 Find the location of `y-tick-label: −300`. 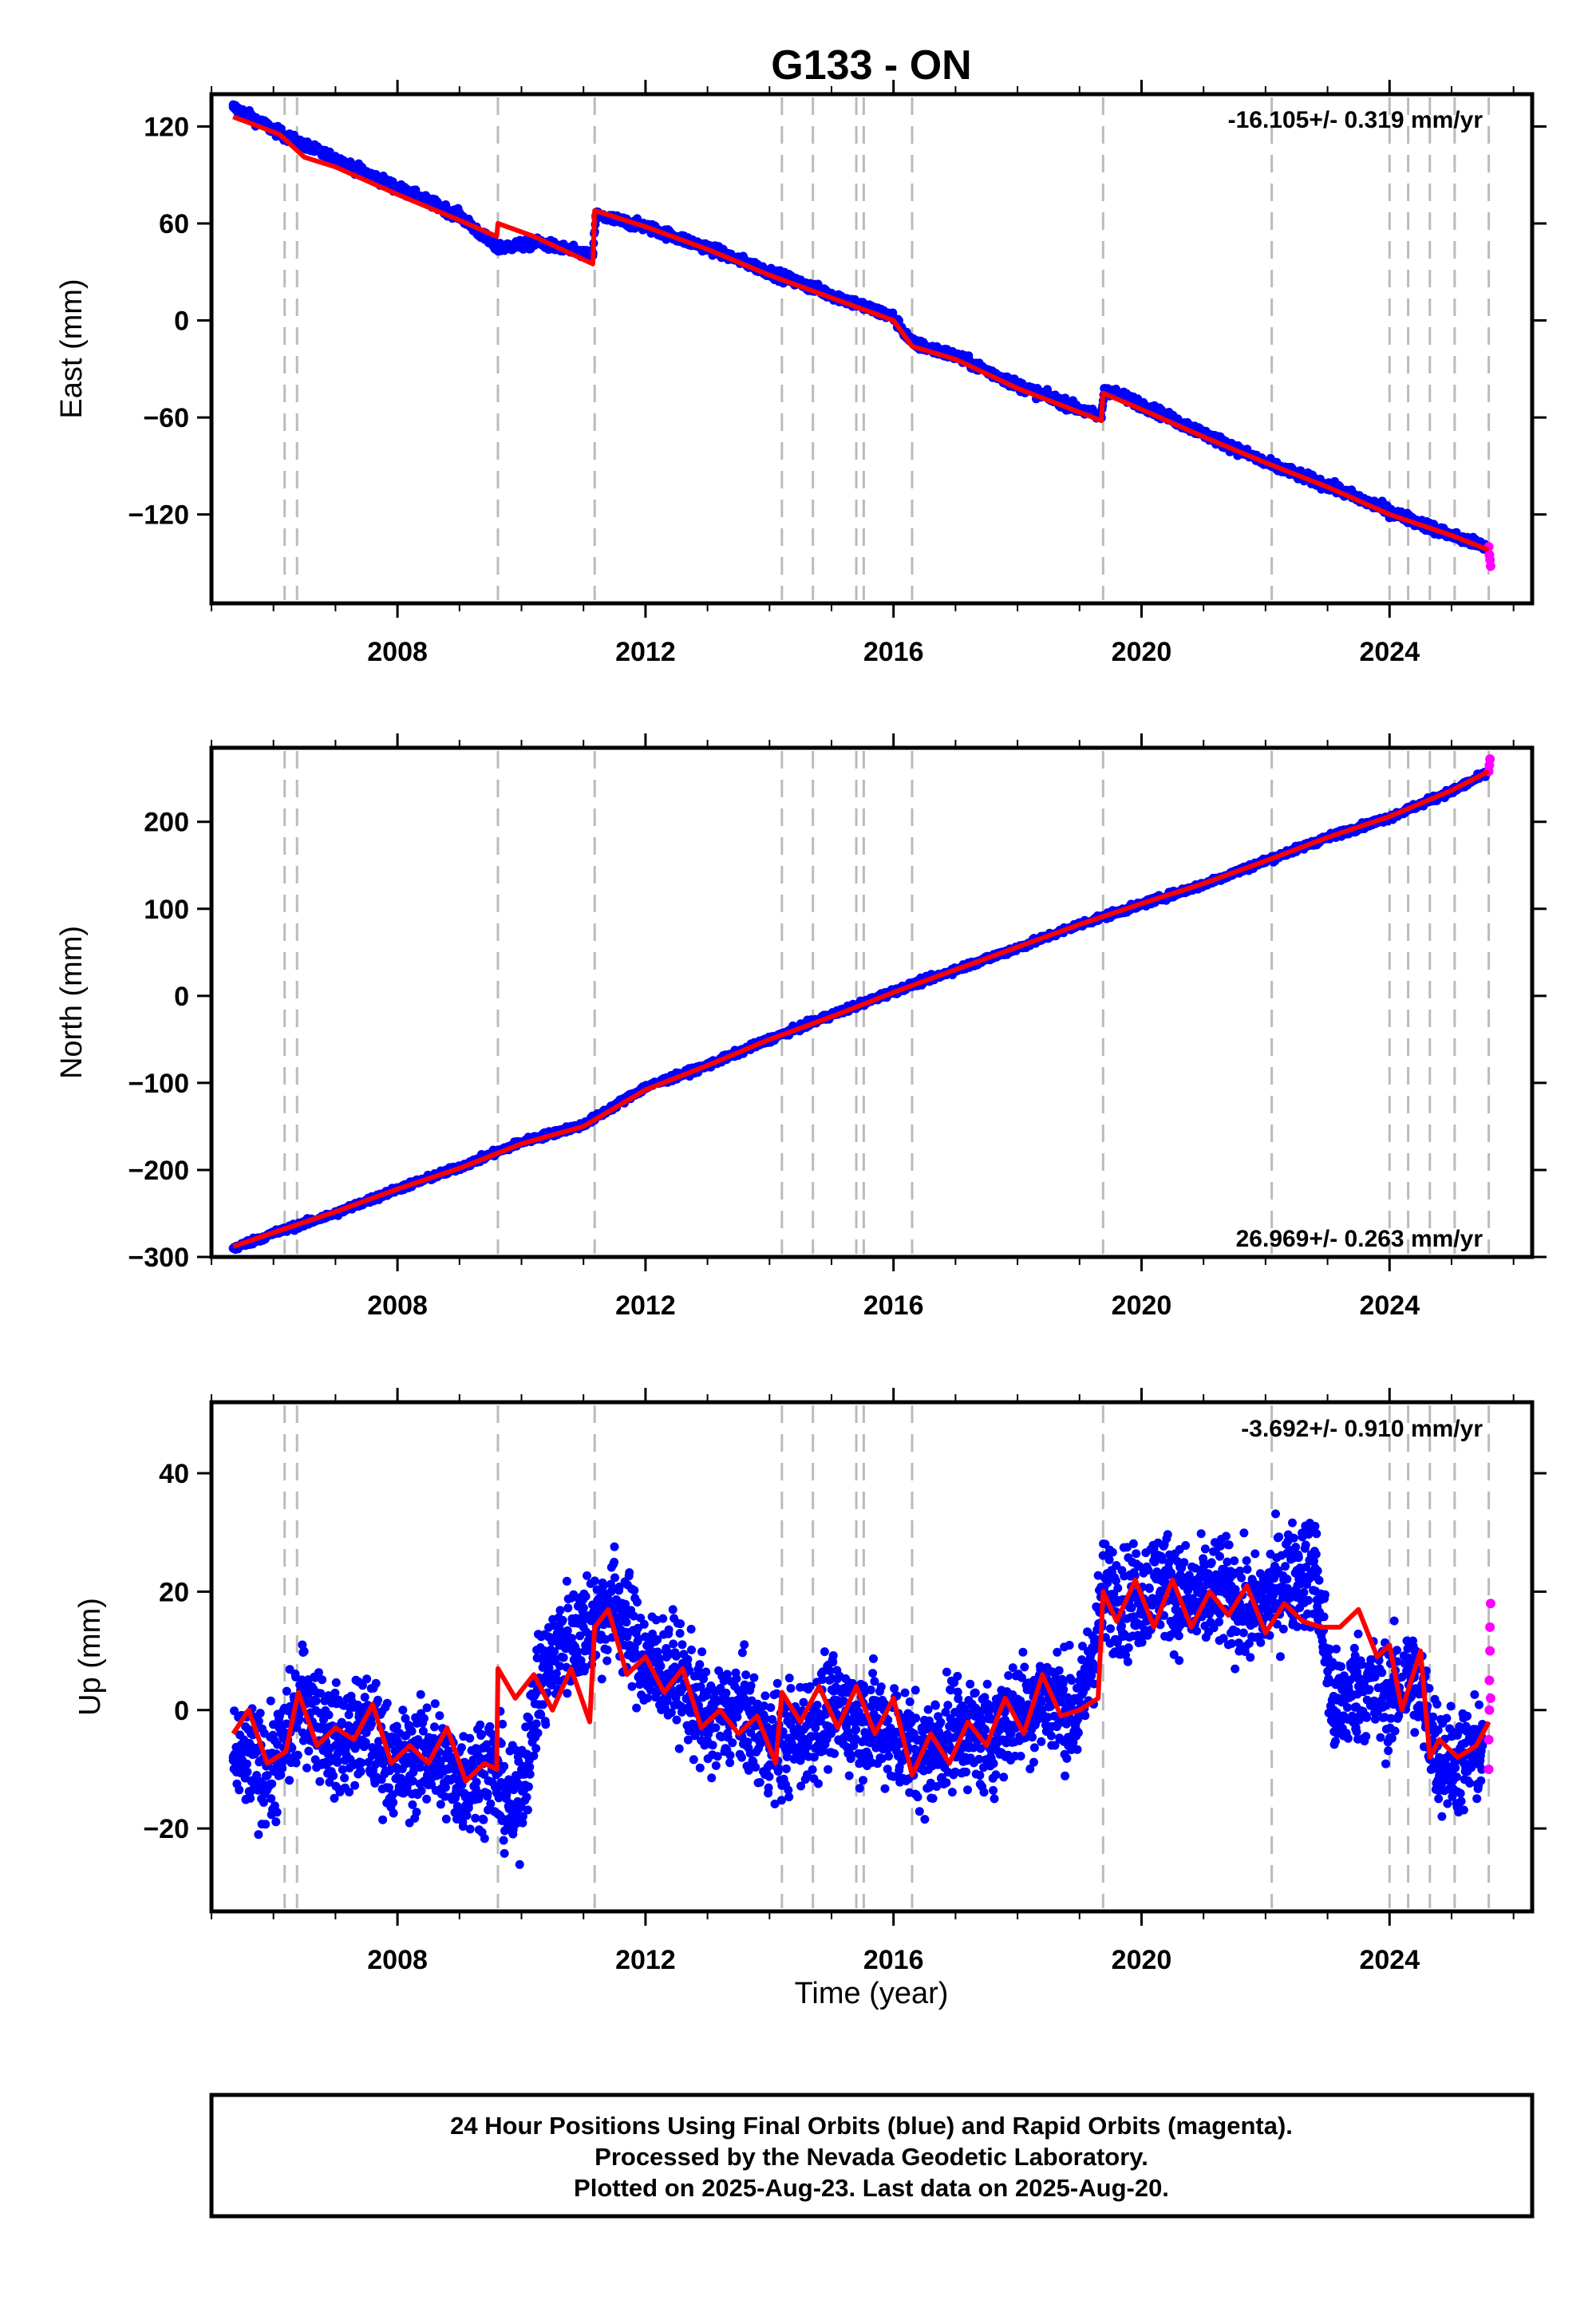

y-tick-label: −300 is located at coordinates (158, 1258).